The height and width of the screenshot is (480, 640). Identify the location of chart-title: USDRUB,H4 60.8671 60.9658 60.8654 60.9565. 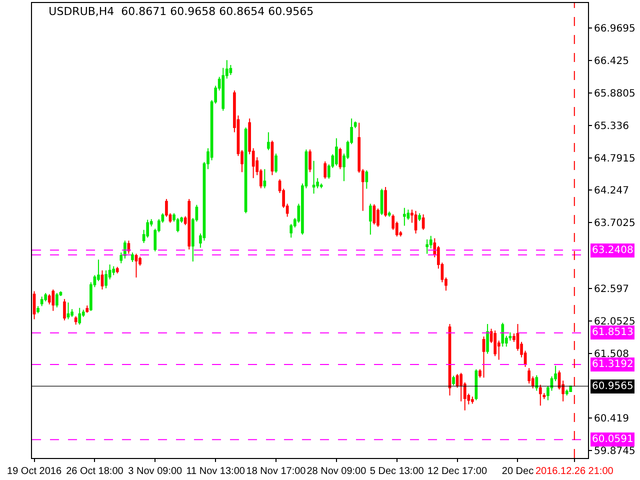
(181, 11).